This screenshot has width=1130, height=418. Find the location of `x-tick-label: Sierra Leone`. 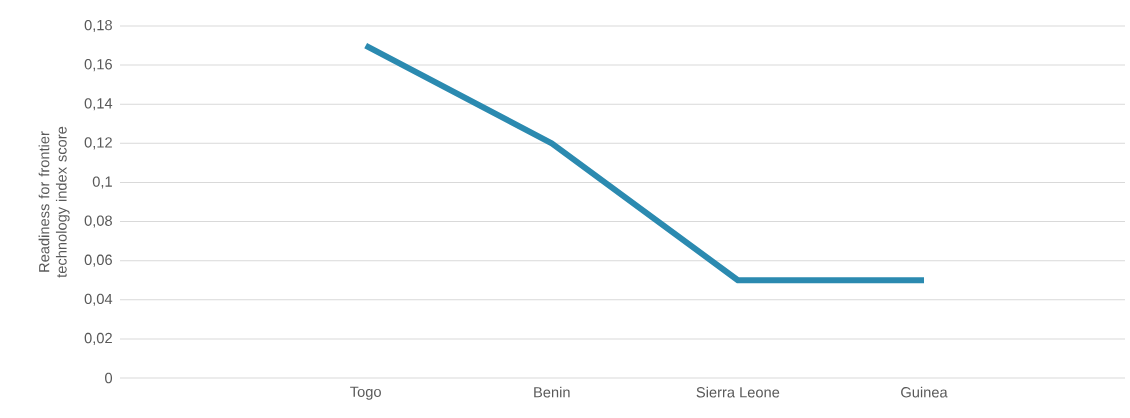

x-tick-label: Sierra Leone is located at coordinates (738, 392).